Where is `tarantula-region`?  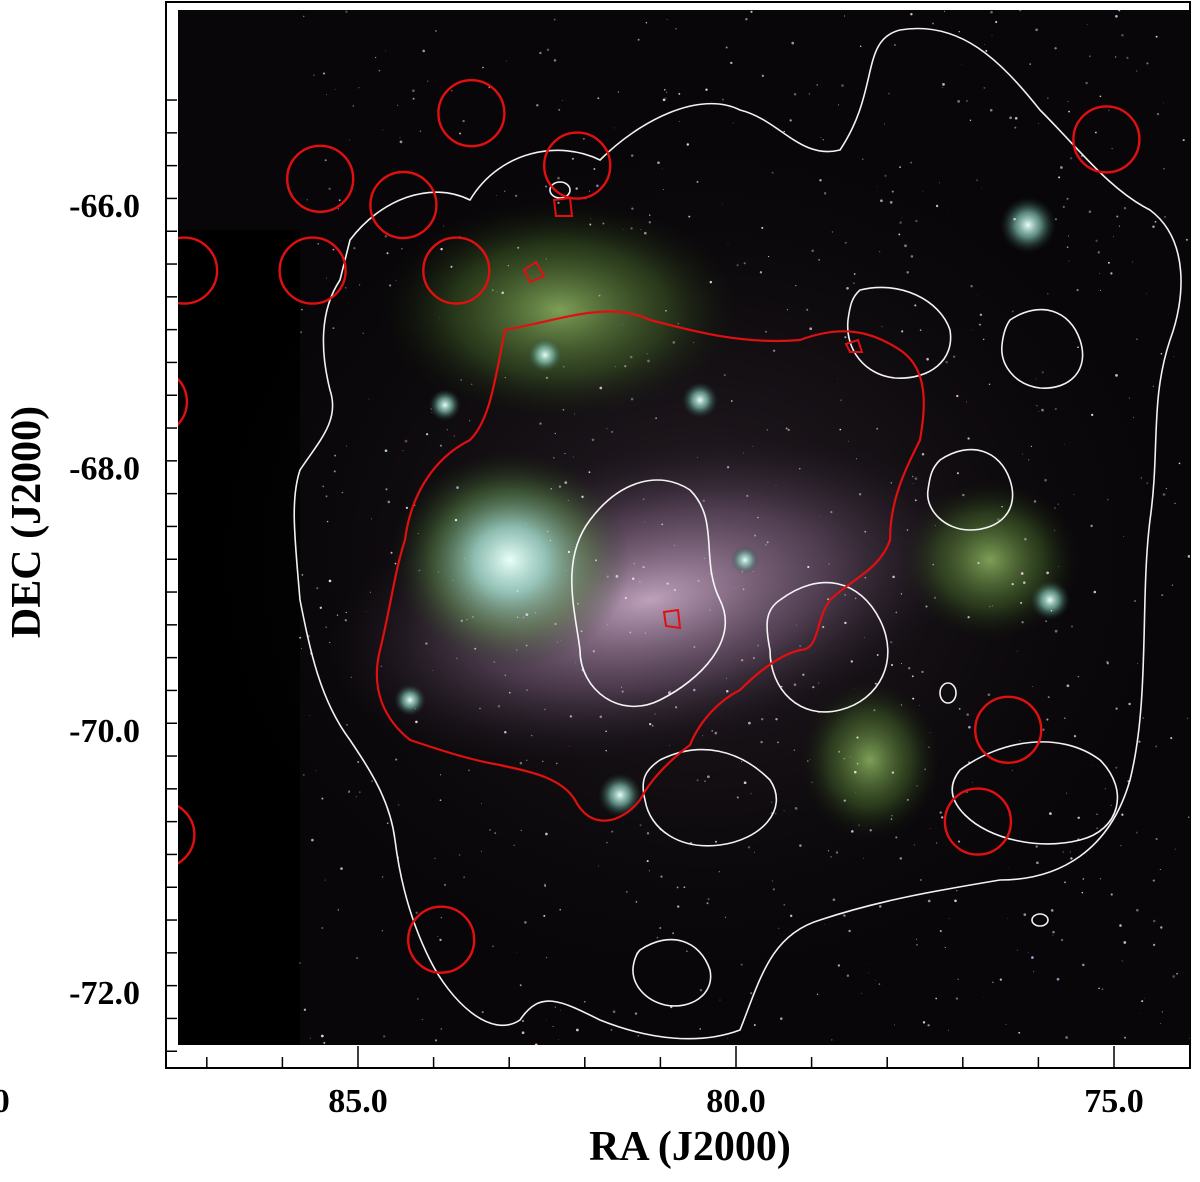 tarantula-region is located at coordinates (510, 560).